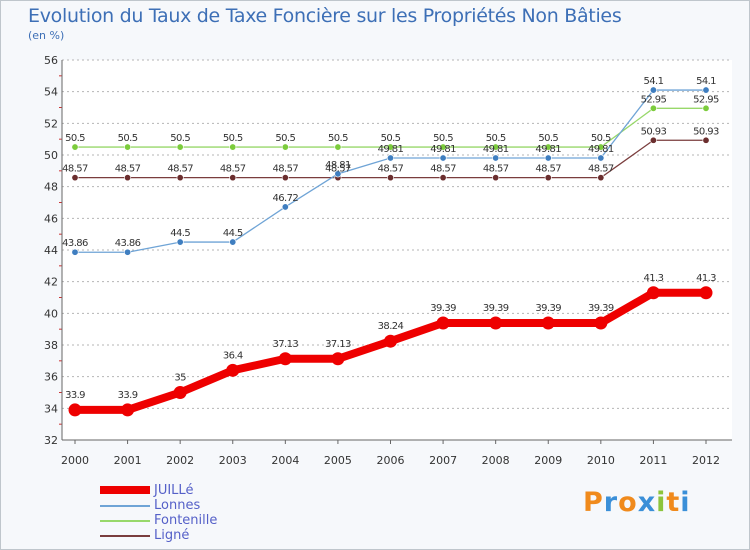 This screenshot has height=550, width=750. I want to click on x-tick-label: 2004, so click(285, 460).